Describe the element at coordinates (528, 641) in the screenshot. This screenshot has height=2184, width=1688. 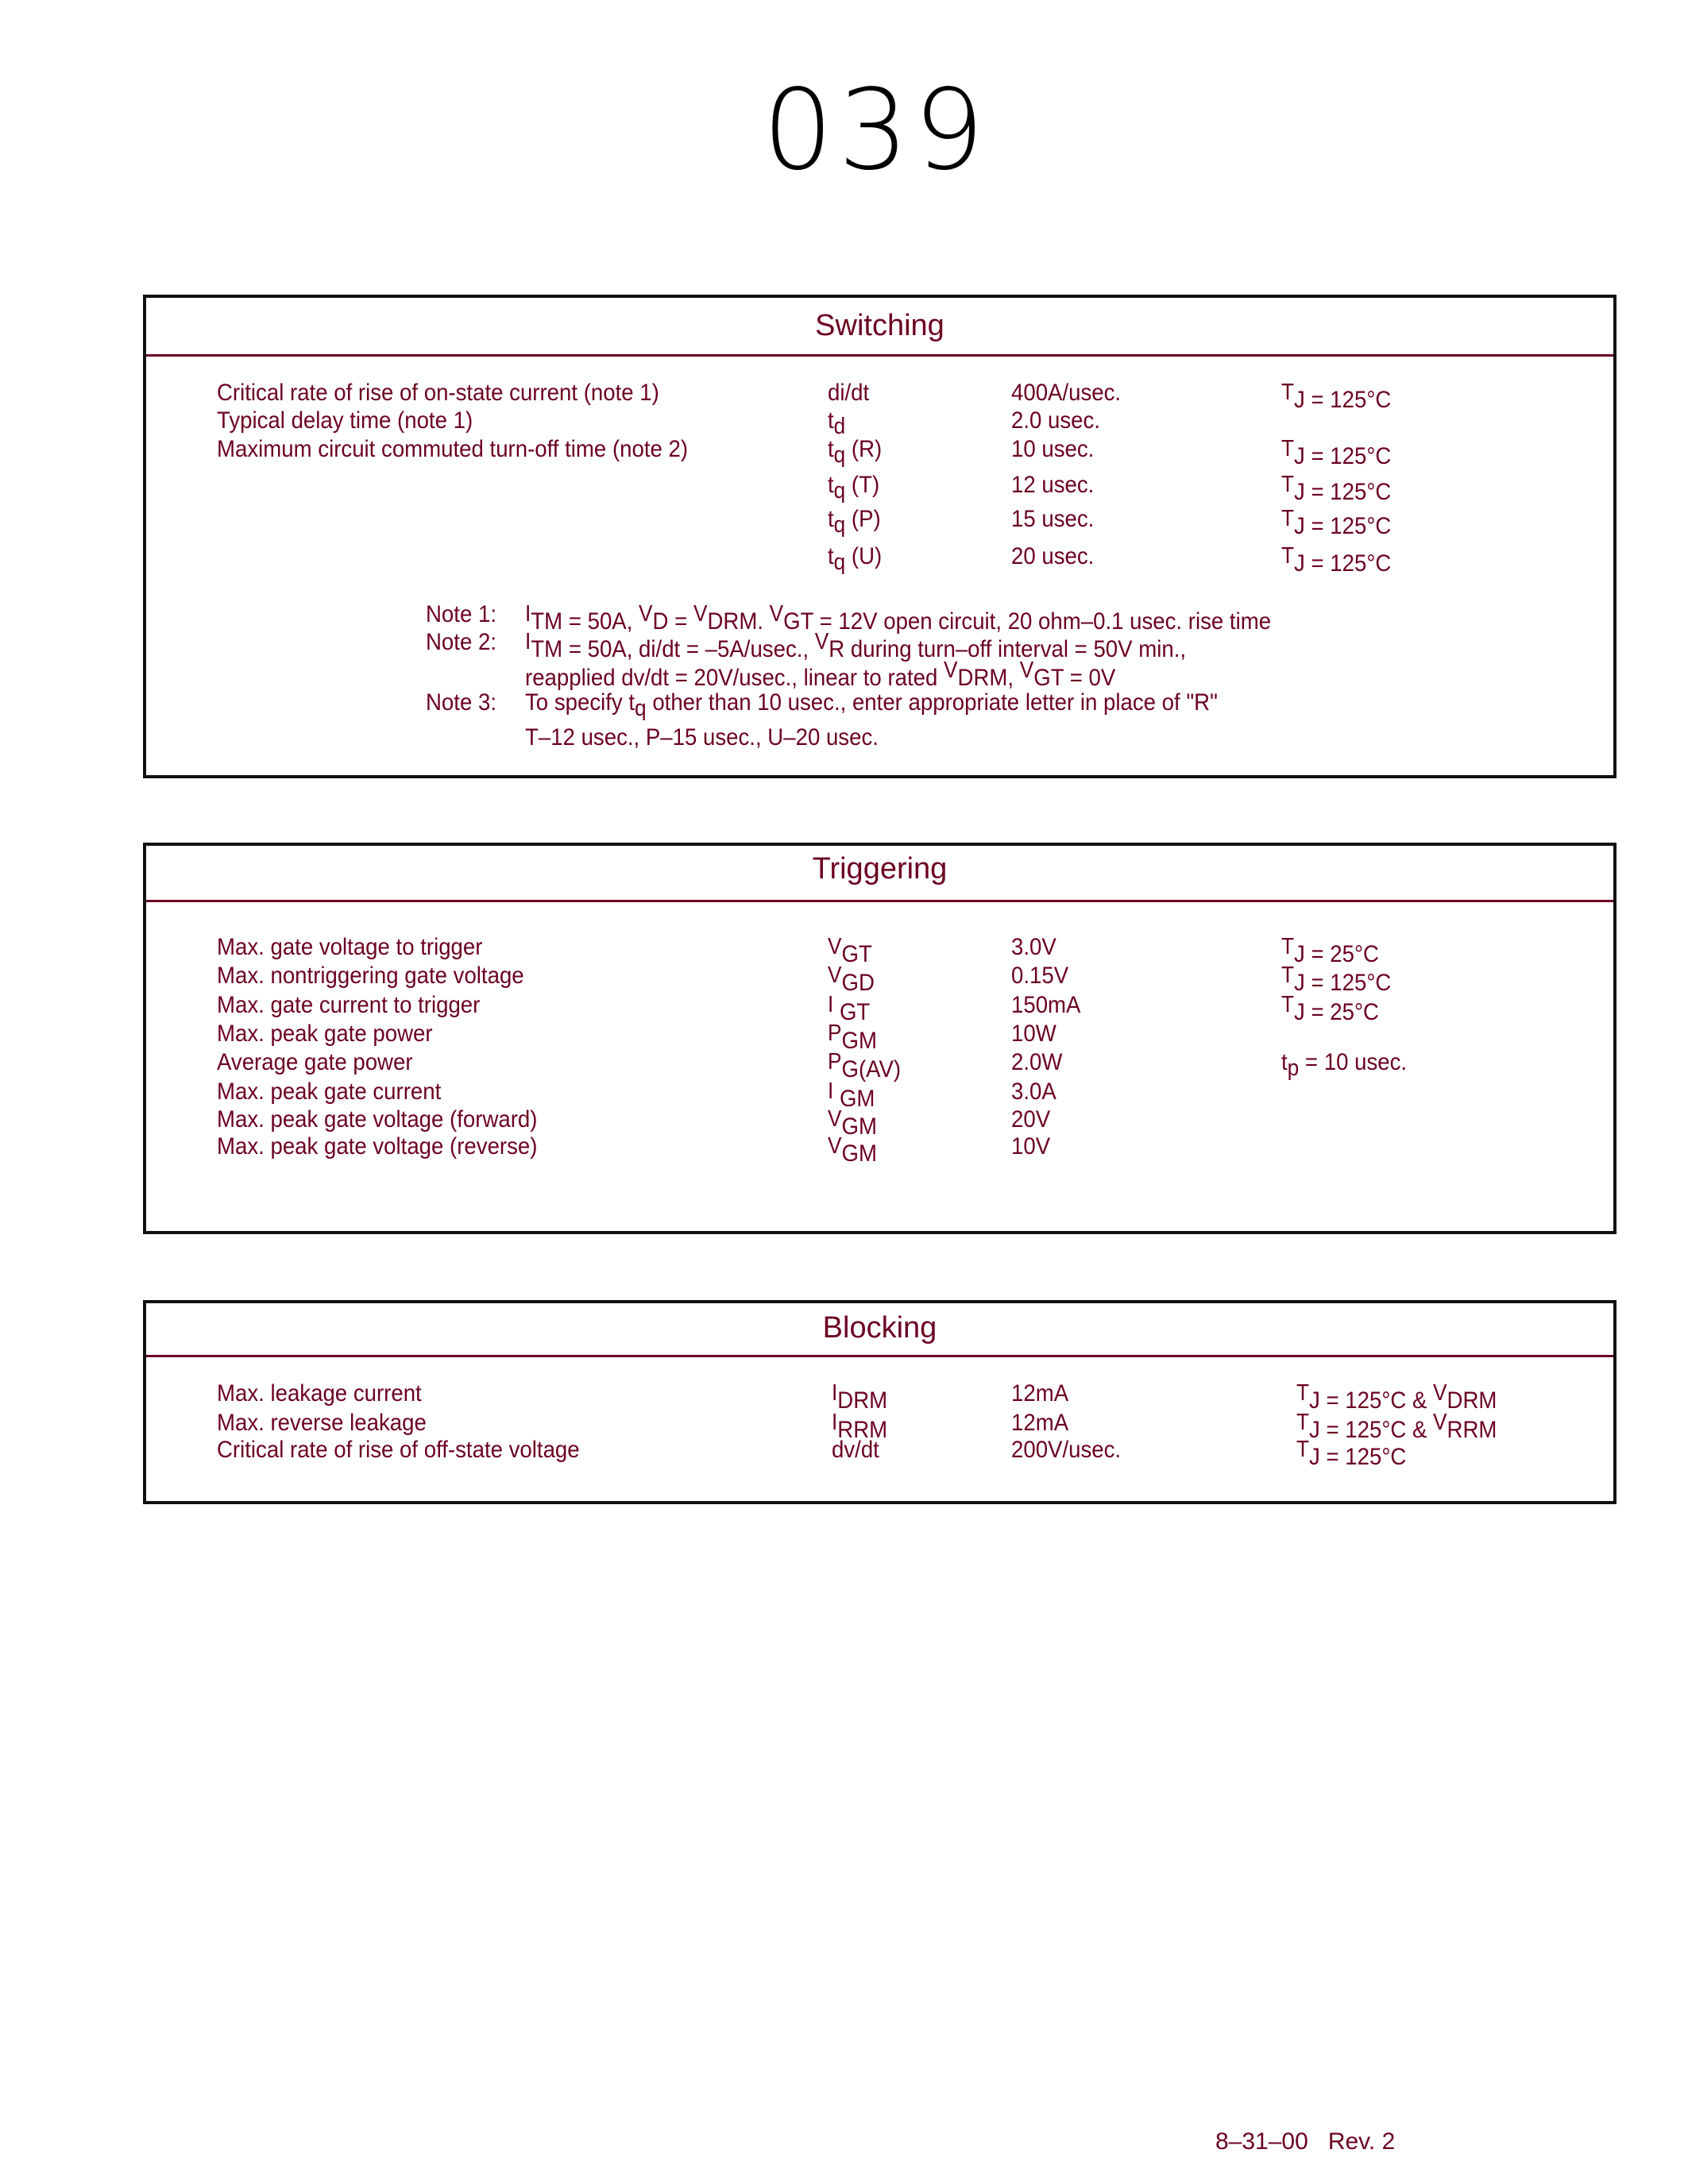
I see `note-text-segment: I` at that location.